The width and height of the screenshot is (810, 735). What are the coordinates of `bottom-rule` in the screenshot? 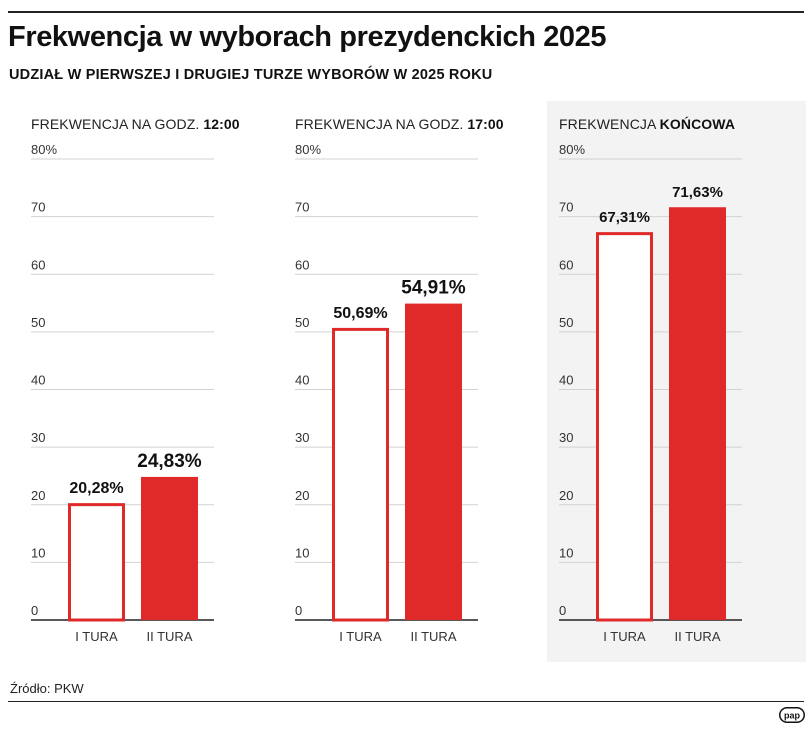 It's located at (406, 701).